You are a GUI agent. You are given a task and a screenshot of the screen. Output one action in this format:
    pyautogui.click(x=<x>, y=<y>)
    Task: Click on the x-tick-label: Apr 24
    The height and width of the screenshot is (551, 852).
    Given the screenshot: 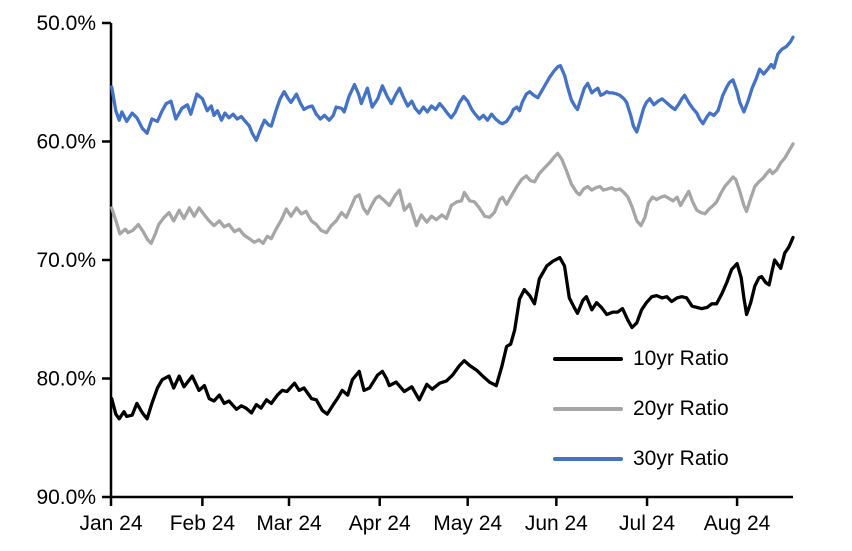 What is the action you would take?
    pyautogui.click(x=380, y=523)
    